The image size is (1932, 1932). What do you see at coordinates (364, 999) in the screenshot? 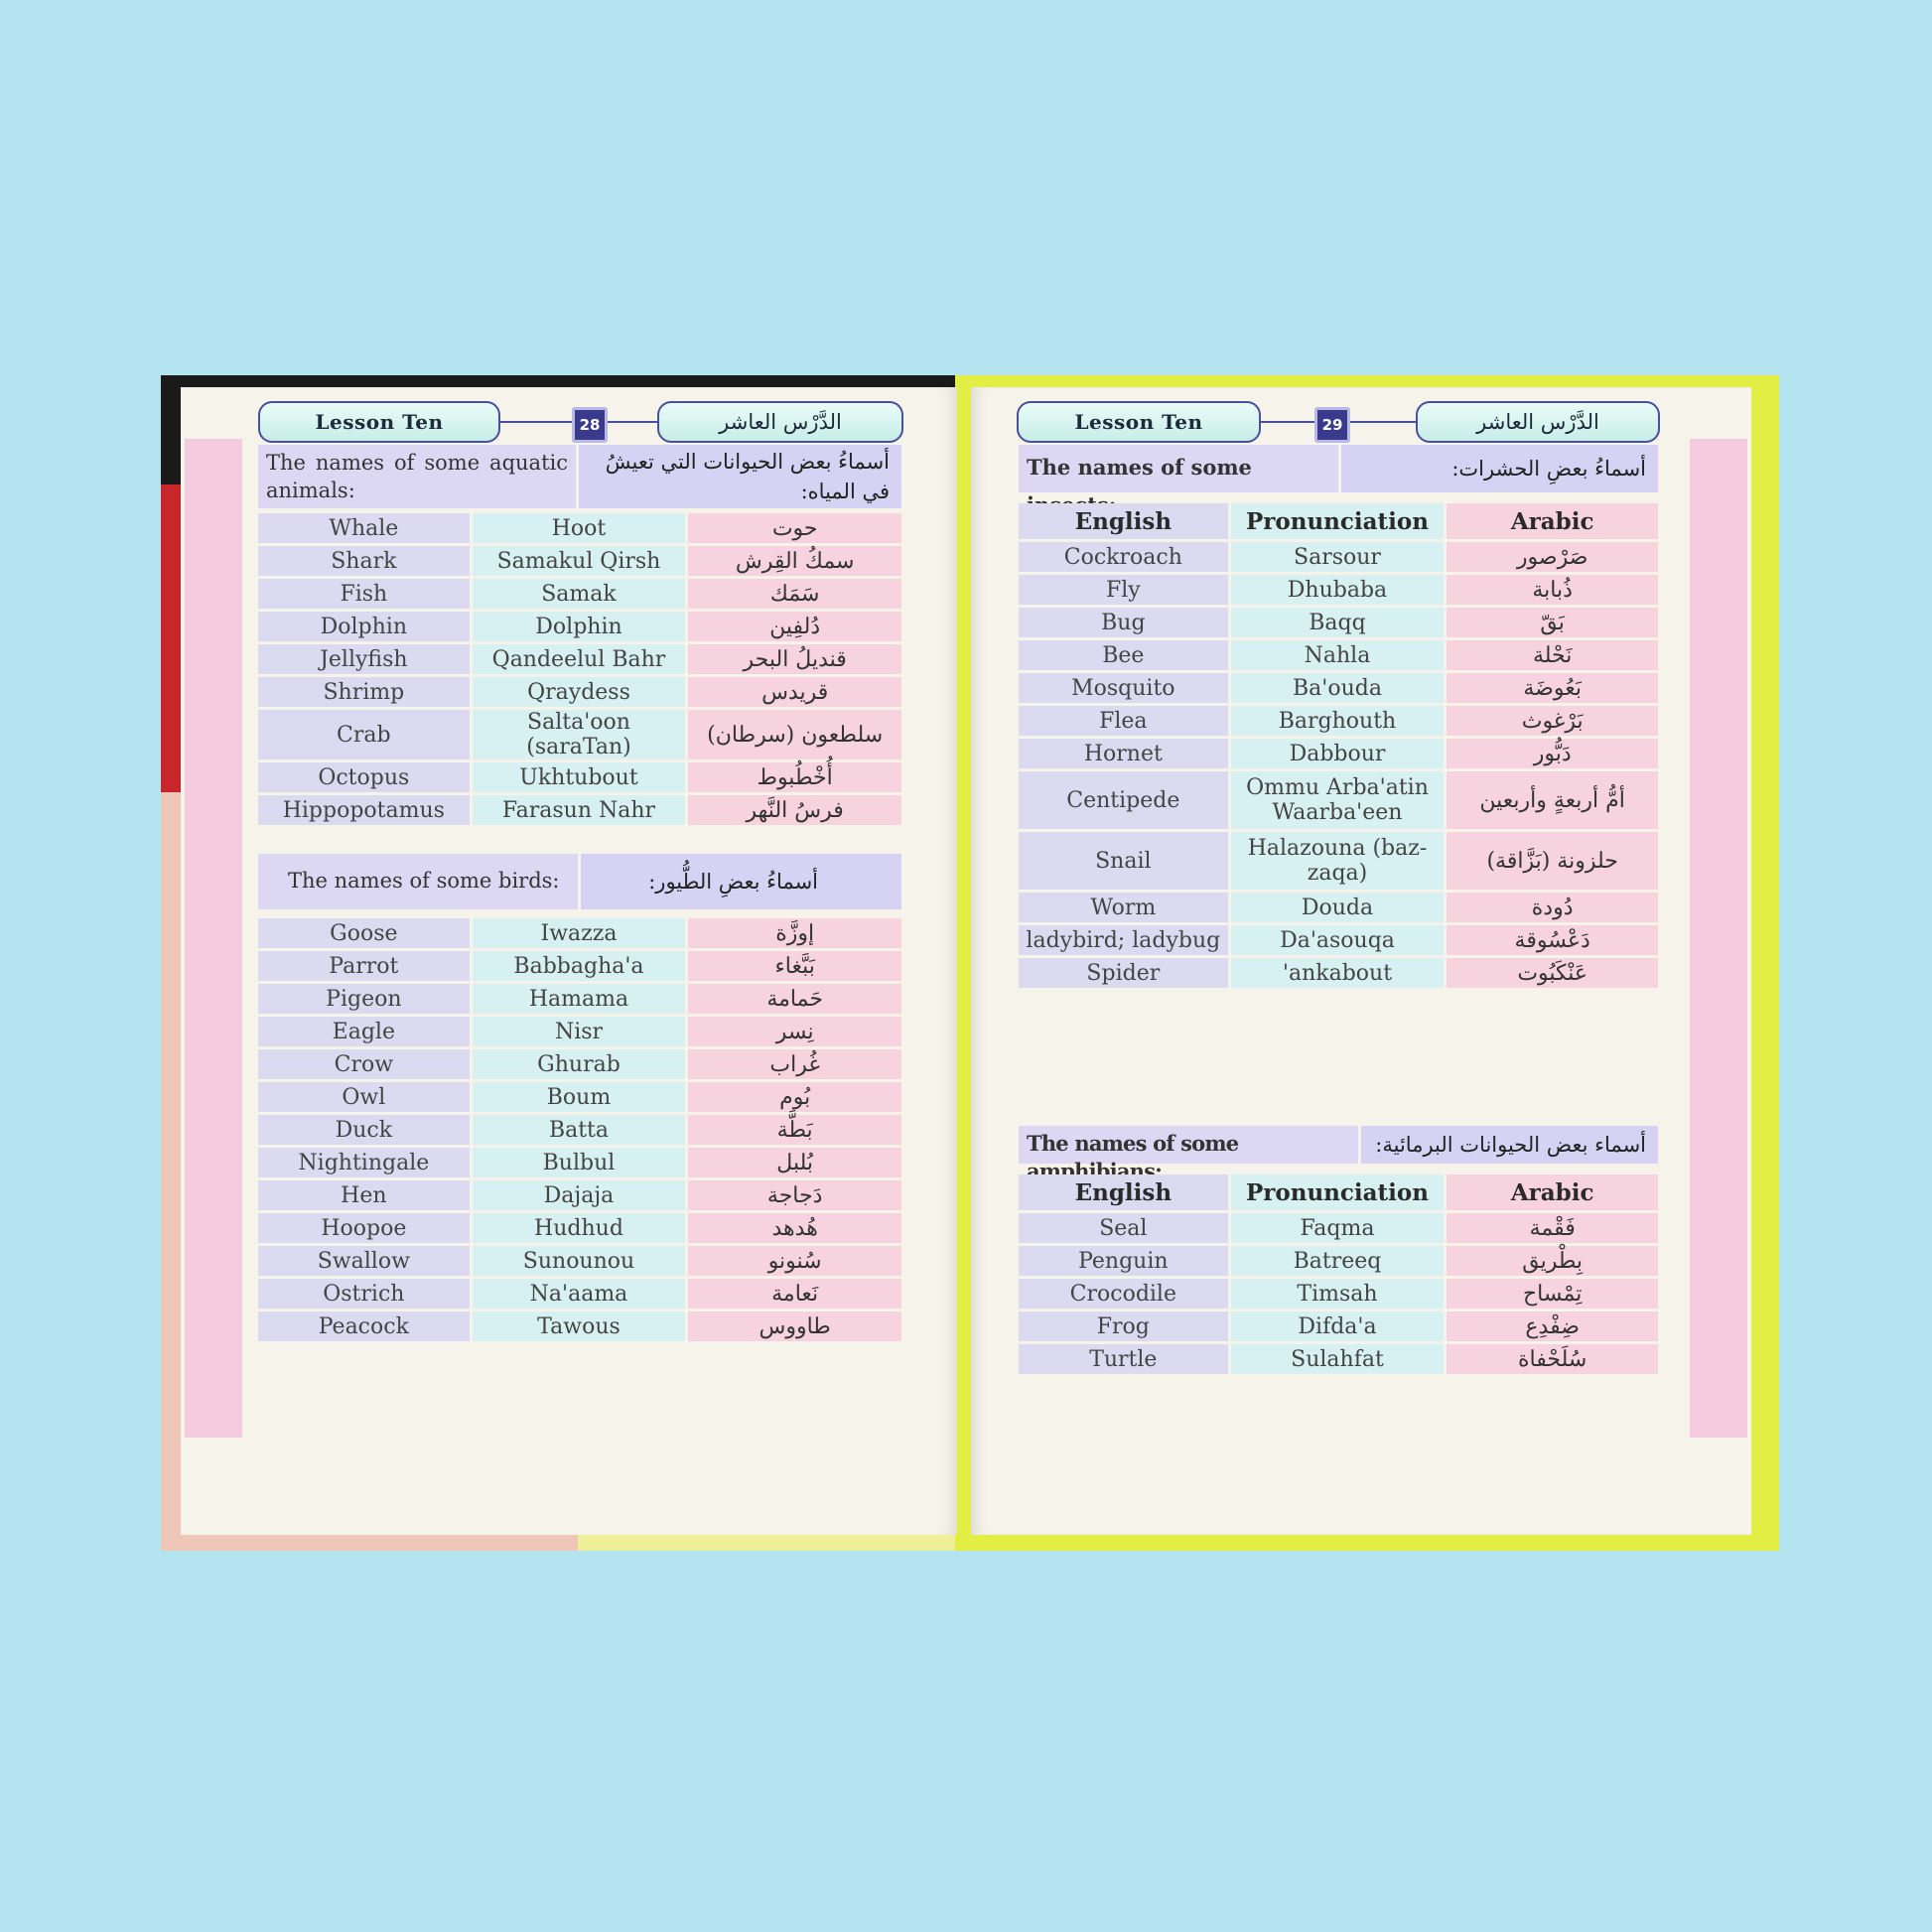
I see `english-cell: Pigeon` at bounding box center [364, 999].